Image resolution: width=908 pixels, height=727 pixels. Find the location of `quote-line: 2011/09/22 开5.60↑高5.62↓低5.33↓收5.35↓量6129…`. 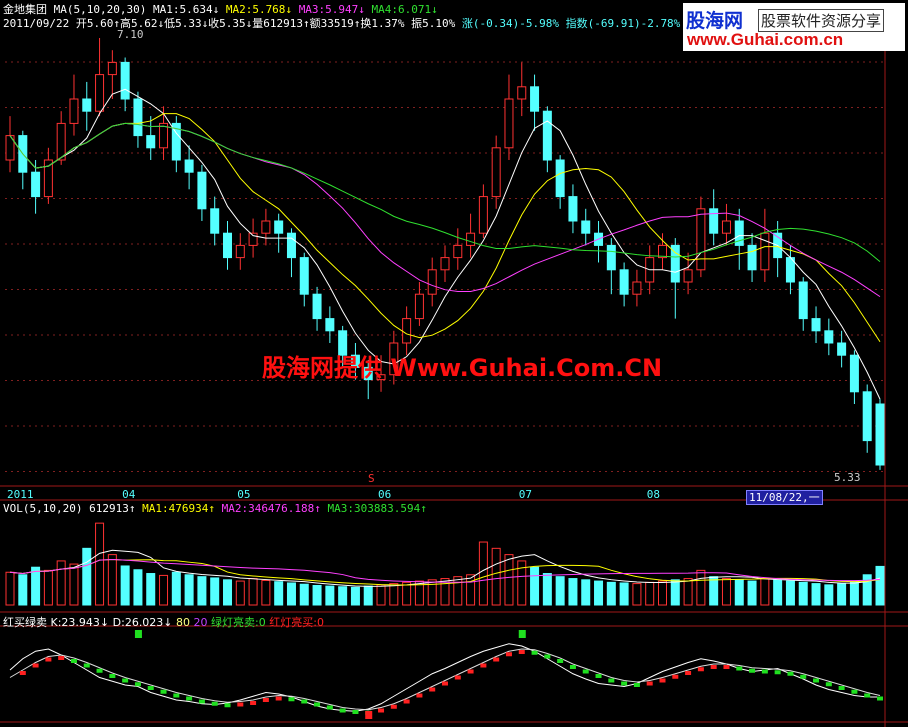

quote-line: 2011/09/22 开5.60↑高5.62↓低5.33↓收5.35↓量6129… is located at coordinates (341, 23).